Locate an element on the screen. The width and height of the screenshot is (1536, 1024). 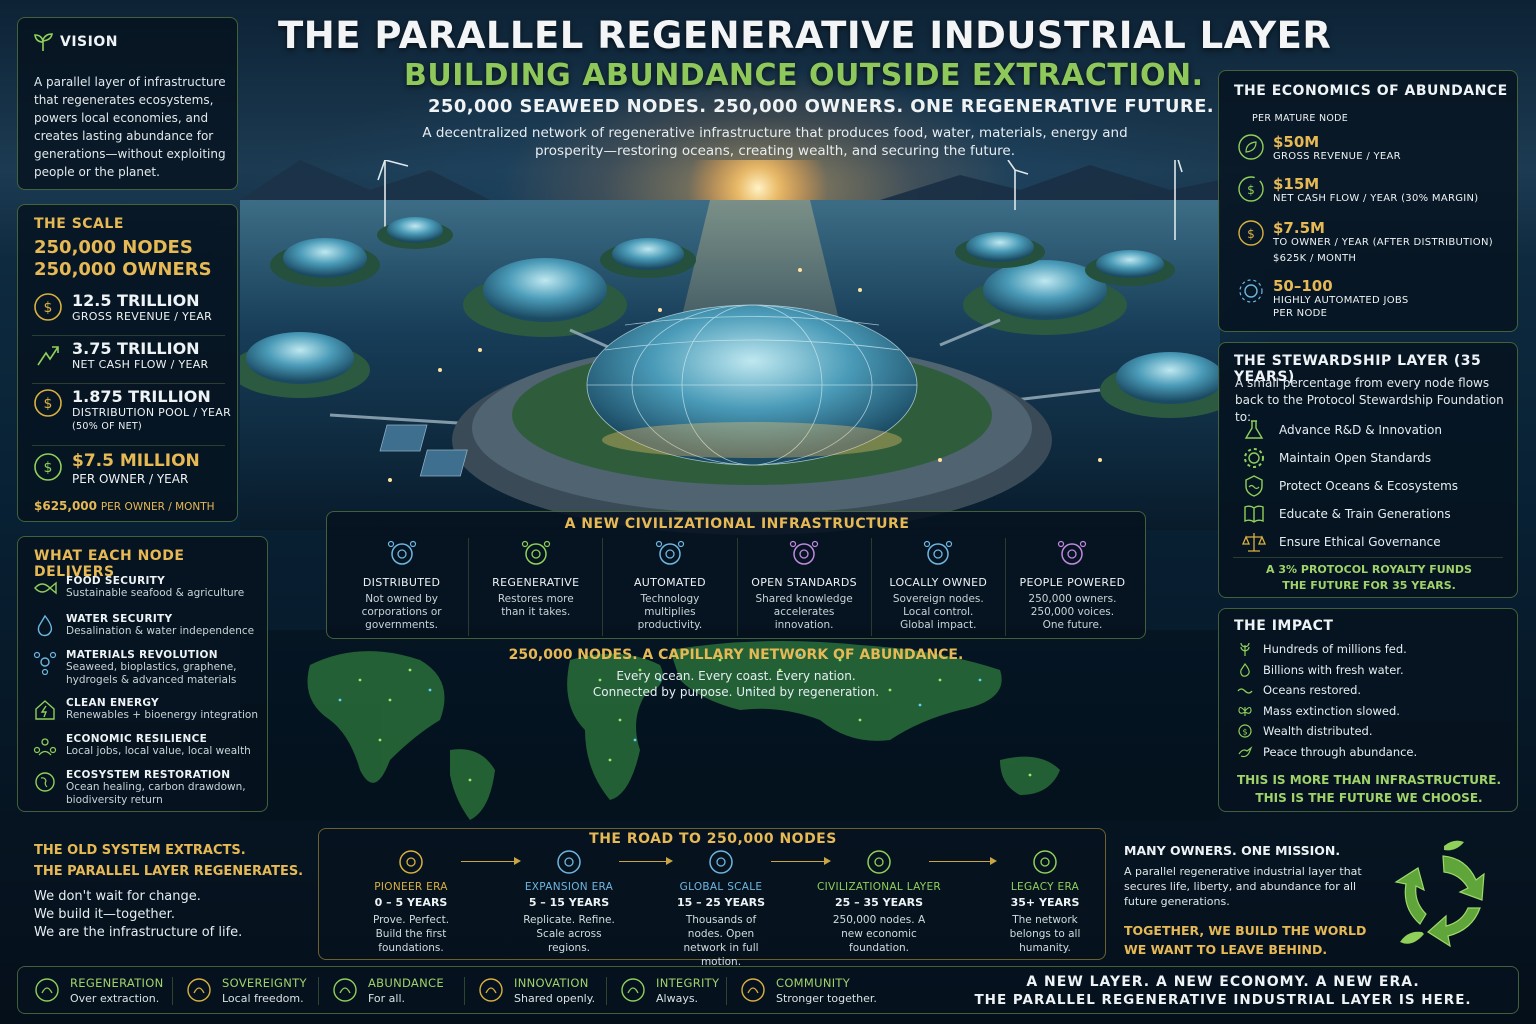
scale-label: NET CASH FLOW / YEAR is located at coordinates (140, 364).